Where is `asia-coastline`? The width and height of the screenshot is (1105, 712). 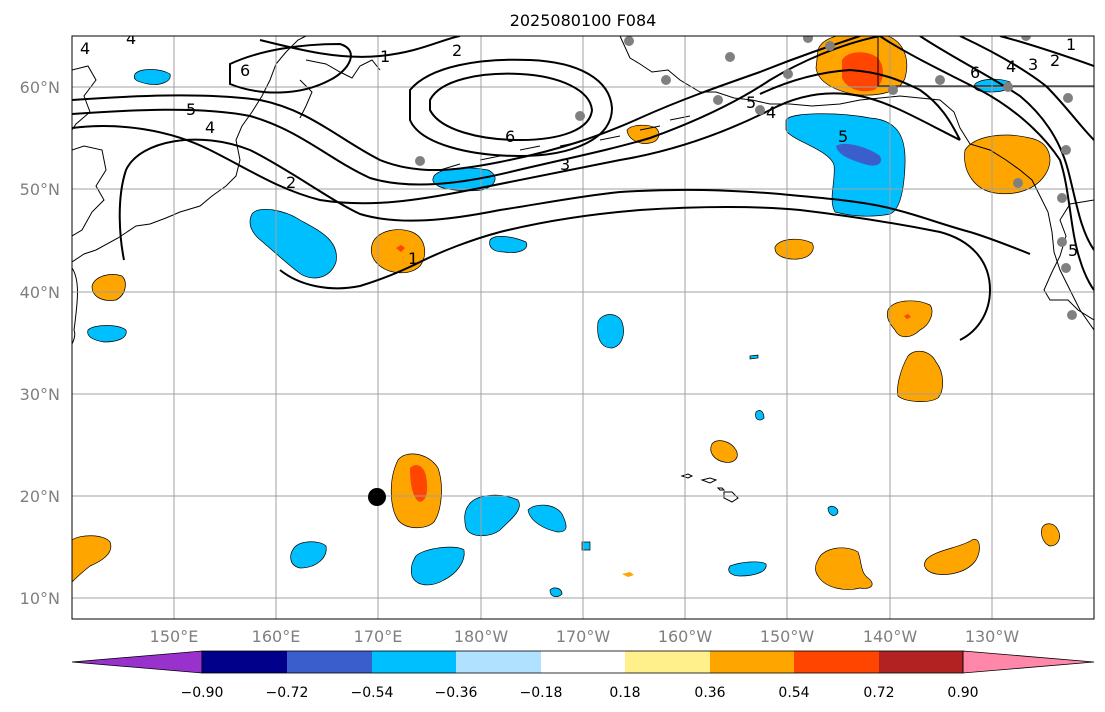 asia-coastline is located at coordinates (189, 149).